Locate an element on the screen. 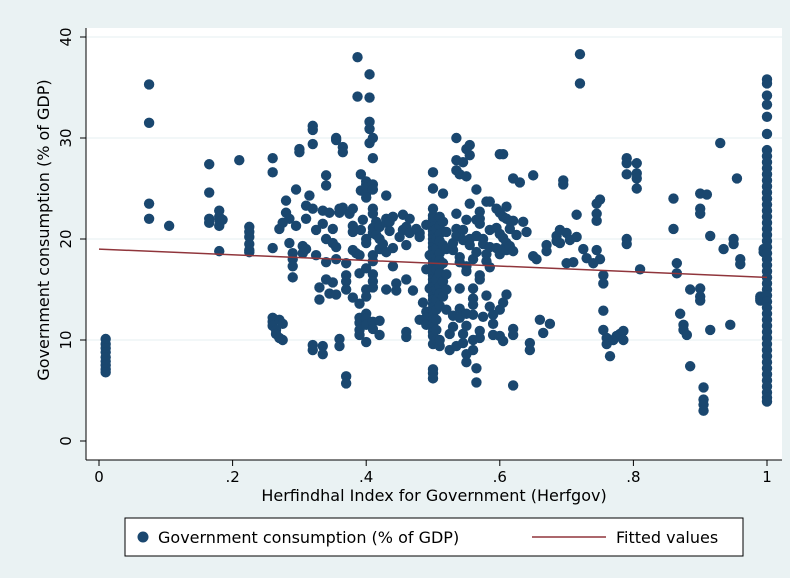  y-axis-title: Government consumption (% of GDP) is located at coordinates (43, 229).